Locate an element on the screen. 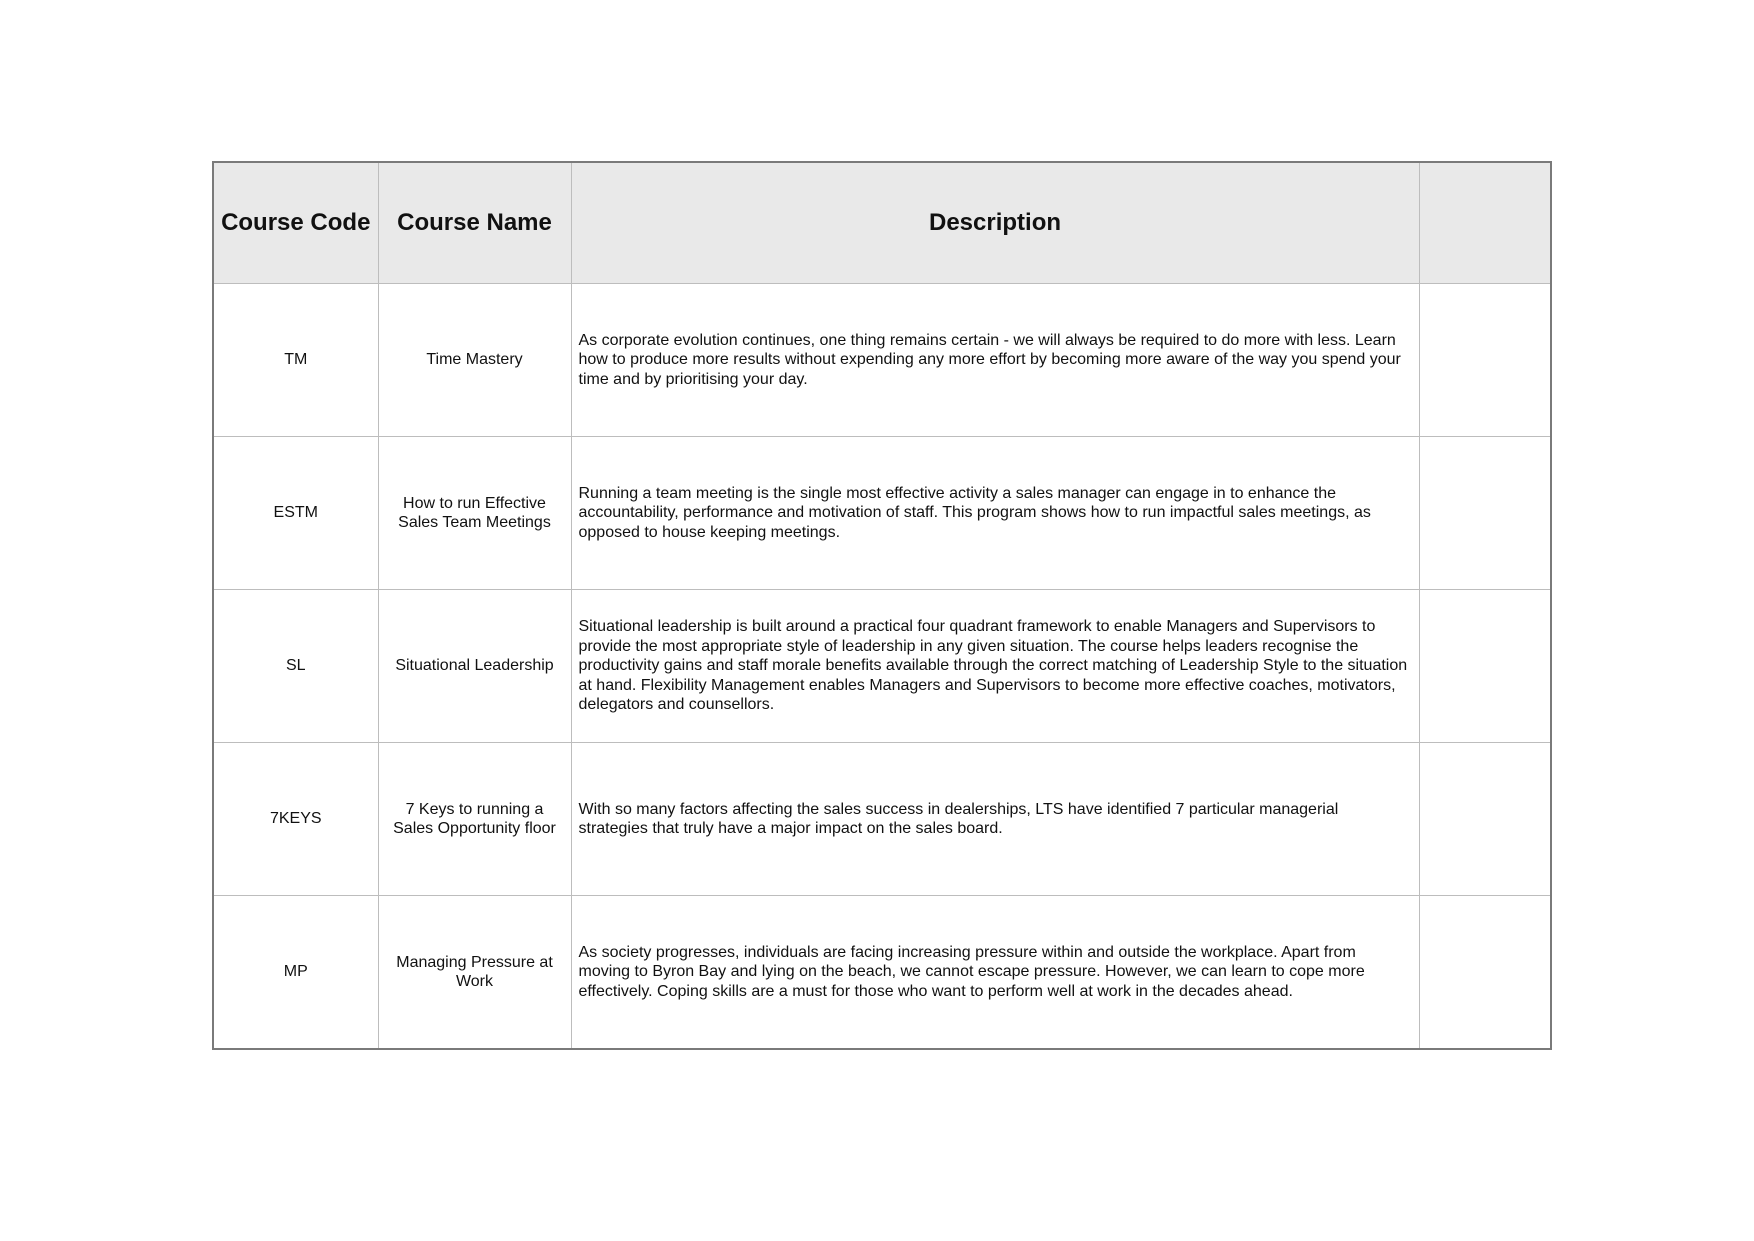  header-course-name: Course Name is located at coordinates (474, 222).